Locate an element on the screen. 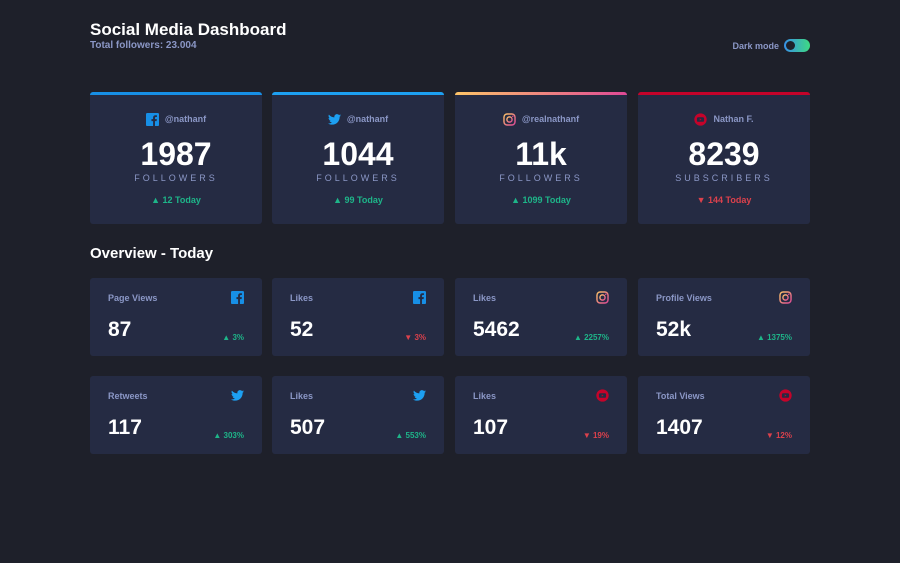  overview-value: 117 is located at coordinates (125, 427).